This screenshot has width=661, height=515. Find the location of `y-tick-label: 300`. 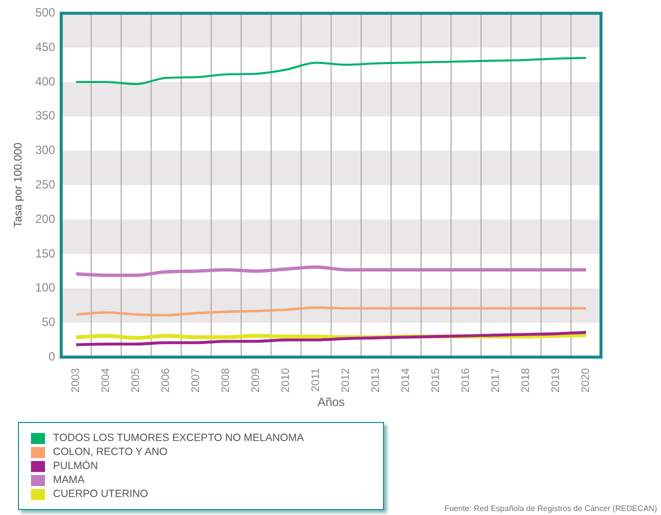

y-tick-label: 300 is located at coordinates (45, 150).